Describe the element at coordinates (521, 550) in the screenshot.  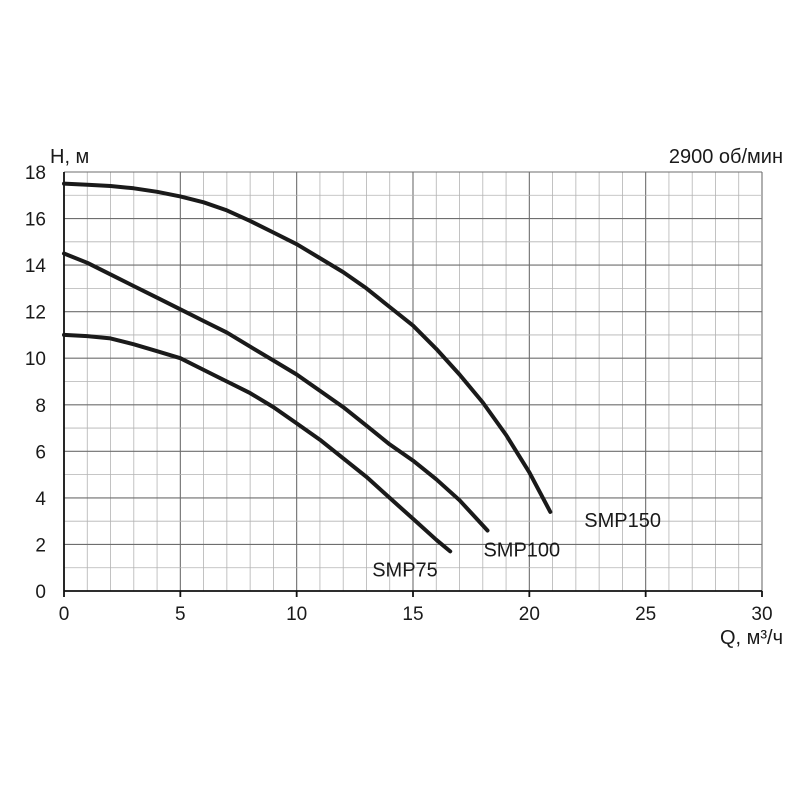
I see `label-smp100: SMP100` at that location.